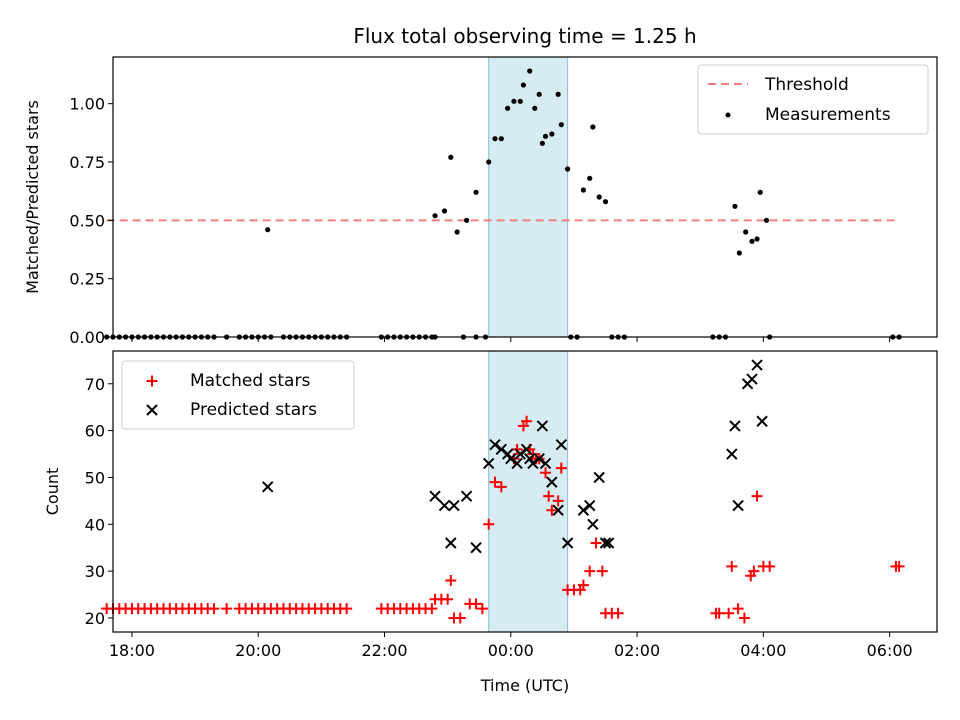  Describe the element at coordinates (524, 36) in the screenshot. I see `chart-title: Flux total observing time = 1.25 h` at that location.